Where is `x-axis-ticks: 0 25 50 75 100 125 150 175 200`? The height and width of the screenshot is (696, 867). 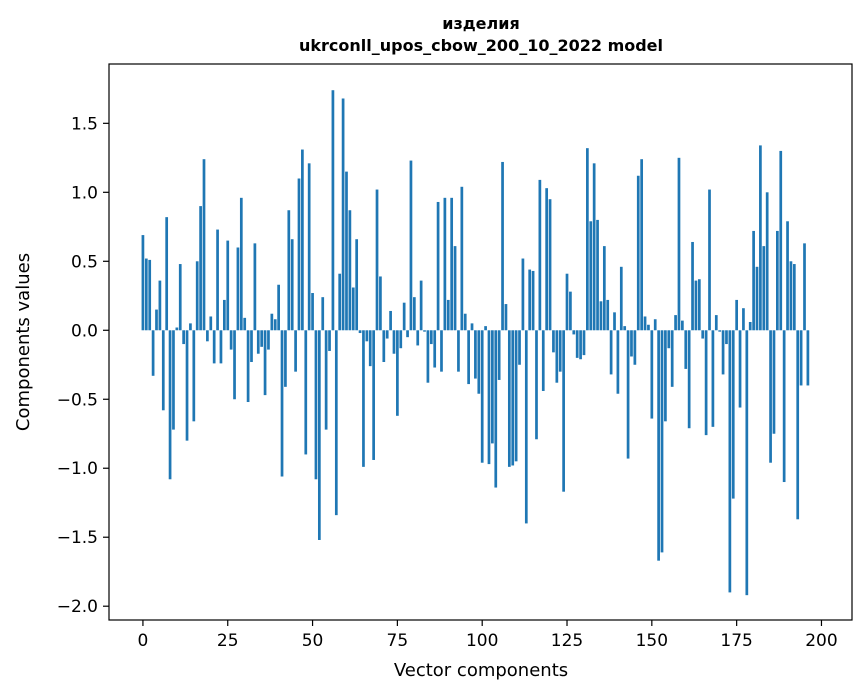
x-axis-ticks: 0 25 50 75 100 125 150 175 200 is located at coordinates (488, 635).